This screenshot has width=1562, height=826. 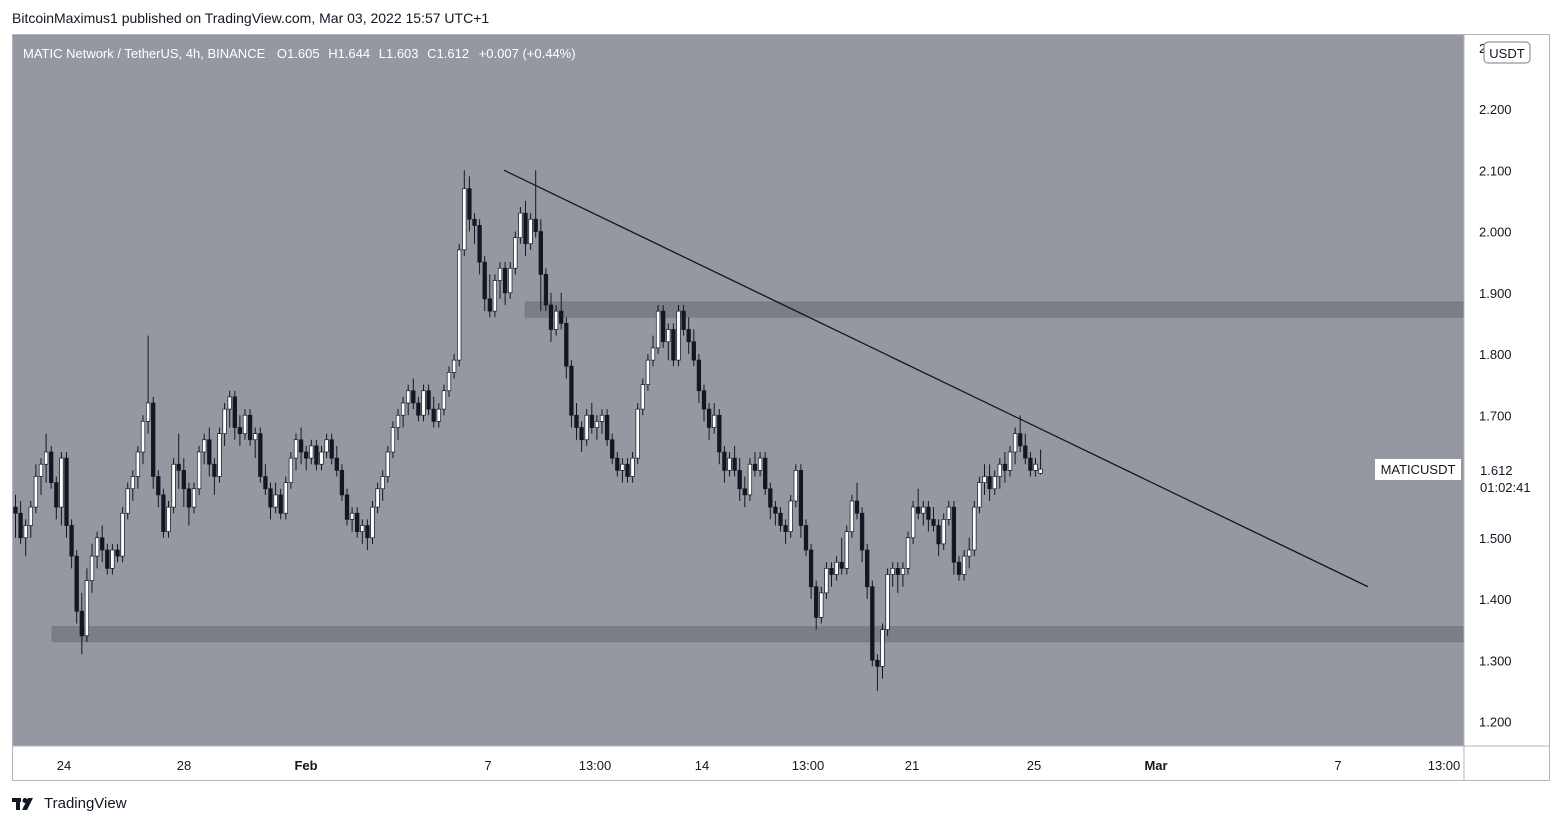 What do you see at coordinates (759, 765) in the screenshot?
I see `time-axis: 24 28 Feb 7 13:00 14 13:00 21 25 Mar 7 13:00` at bounding box center [759, 765].